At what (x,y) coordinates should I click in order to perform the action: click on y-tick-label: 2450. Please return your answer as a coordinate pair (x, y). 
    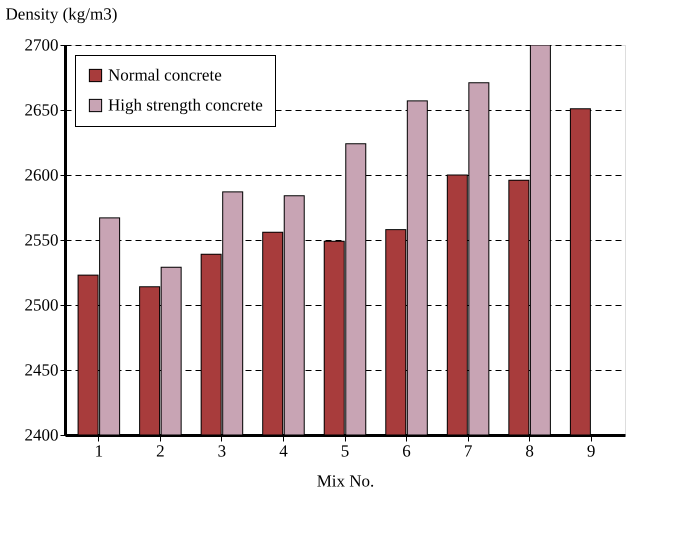
    Looking at the image, I should click on (41, 370).